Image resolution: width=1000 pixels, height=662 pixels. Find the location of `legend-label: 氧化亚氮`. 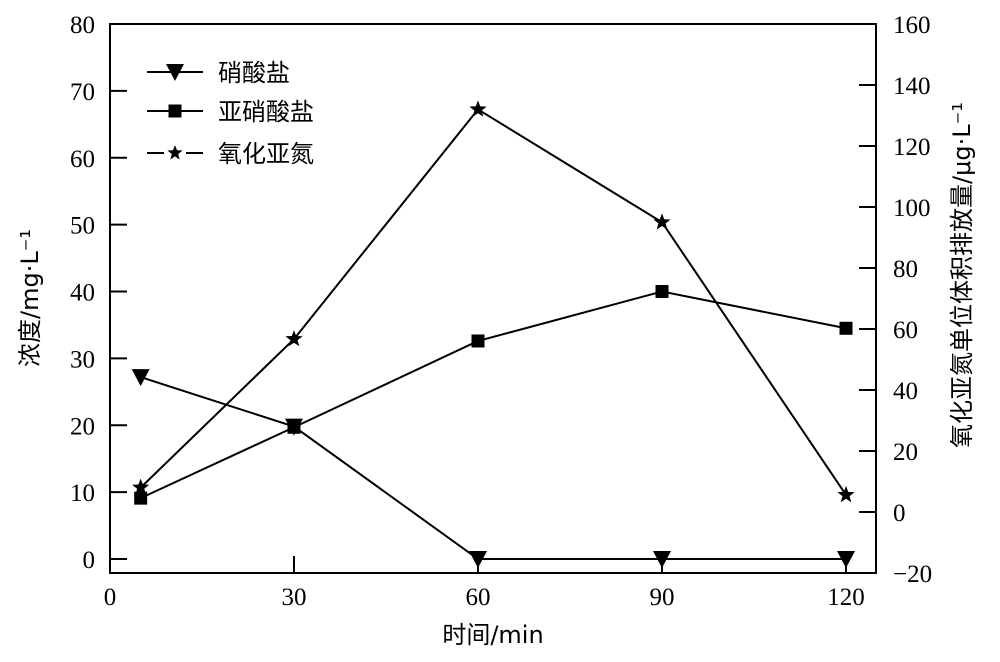

legend-label: 氧化亚氮 is located at coordinates (266, 154).